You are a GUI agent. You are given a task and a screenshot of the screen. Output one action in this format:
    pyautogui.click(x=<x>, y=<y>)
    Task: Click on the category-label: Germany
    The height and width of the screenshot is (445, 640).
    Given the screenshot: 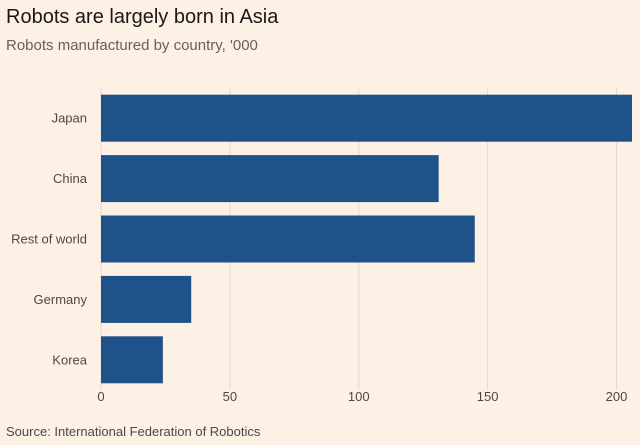 What is the action you would take?
    pyautogui.click(x=61, y=299)
    